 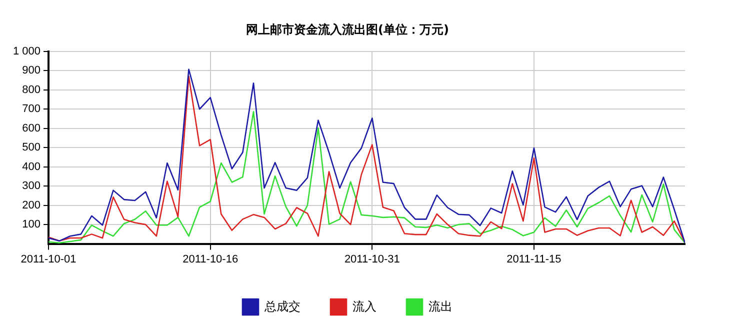 I want to click on y-tick-label: 600, so click(x=31, y=128).